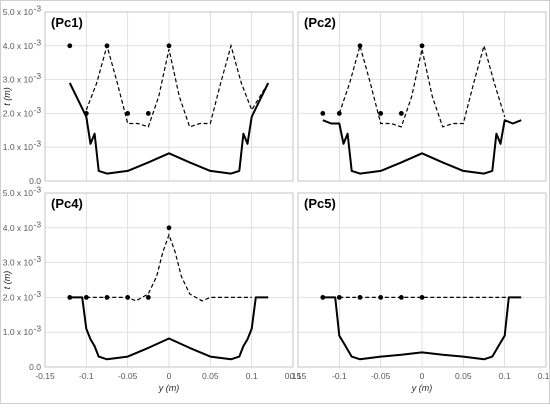  What do you see at coordinates (67, 203) in the screenshot?
I see `panel-label: (Pc4)` at bounding box center [67, 203].